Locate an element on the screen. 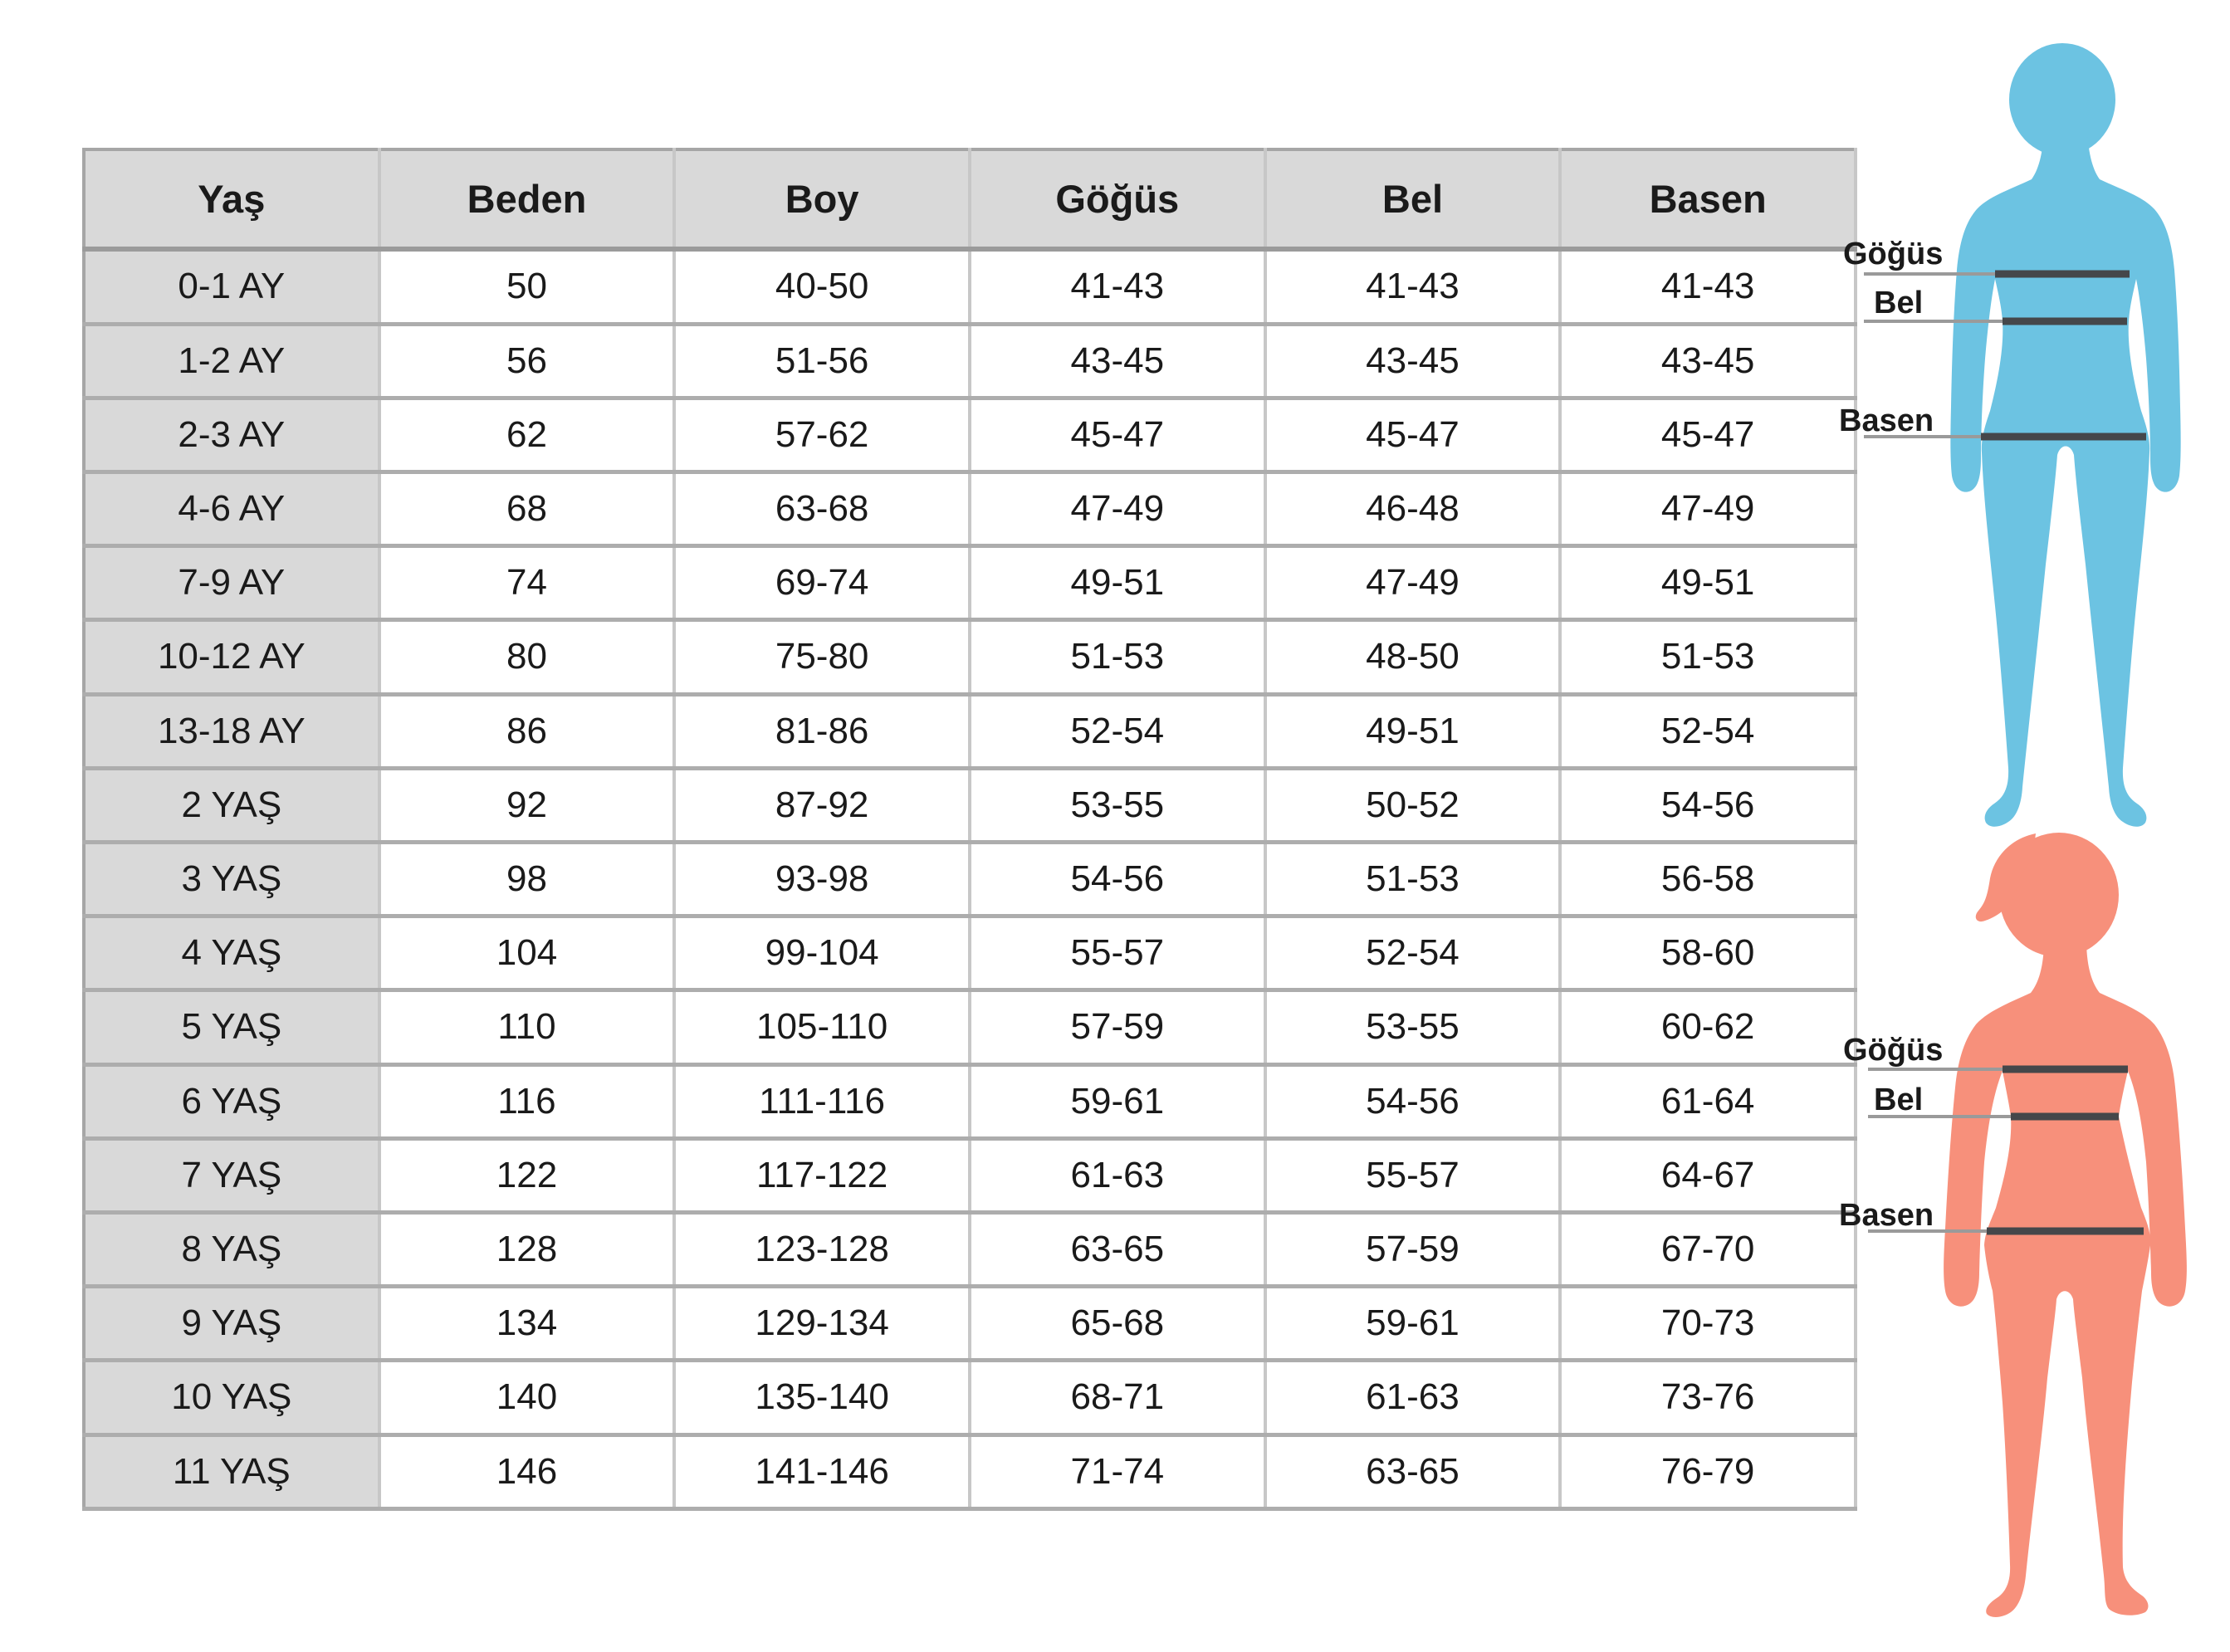  table-row: 1-2 AY 56 51-56 43-45 43-45 43-45 is located at coordinates (971, 362).